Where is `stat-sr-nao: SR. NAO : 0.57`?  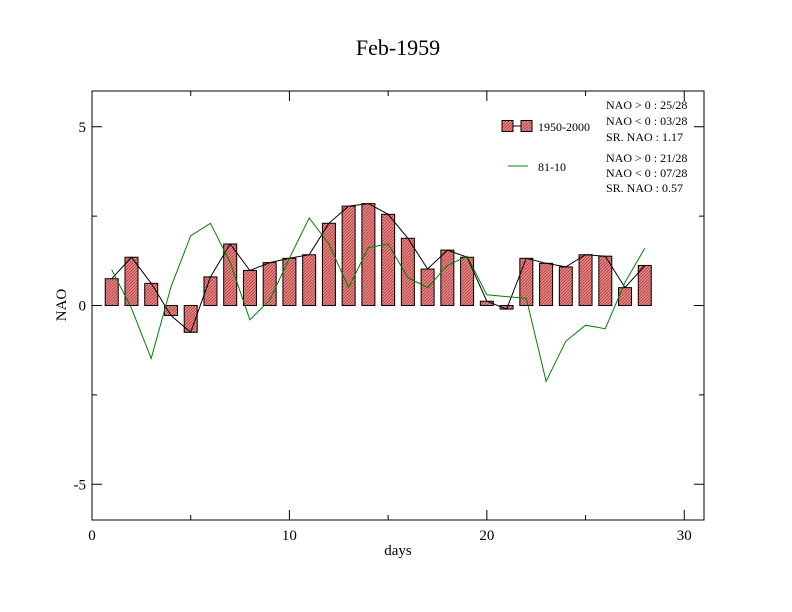
stat-sr-nao: SR. NAO : 0.57 is located at coordinates (644, 188).